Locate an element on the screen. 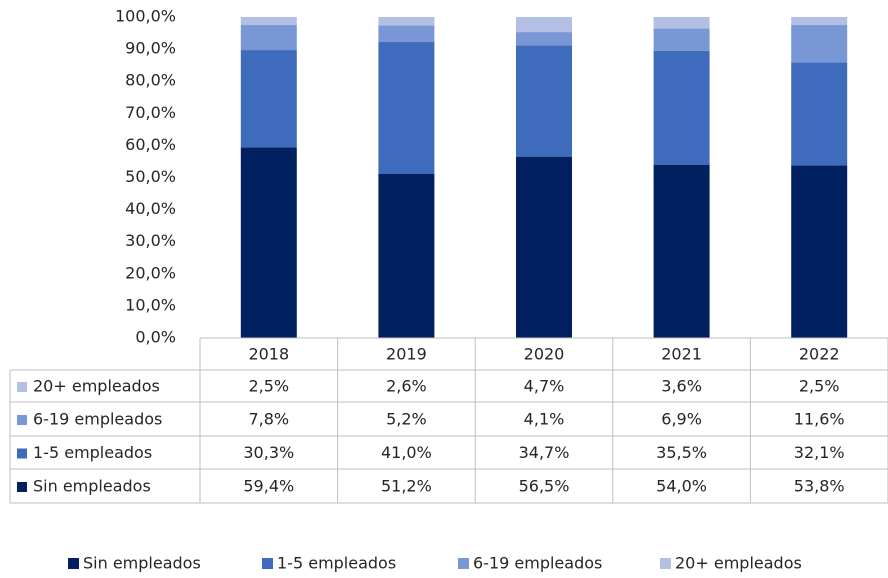 The height and width of the screenshot is (578, 888). y-tick-label: 20,0% is located at coordinates (150, 272).